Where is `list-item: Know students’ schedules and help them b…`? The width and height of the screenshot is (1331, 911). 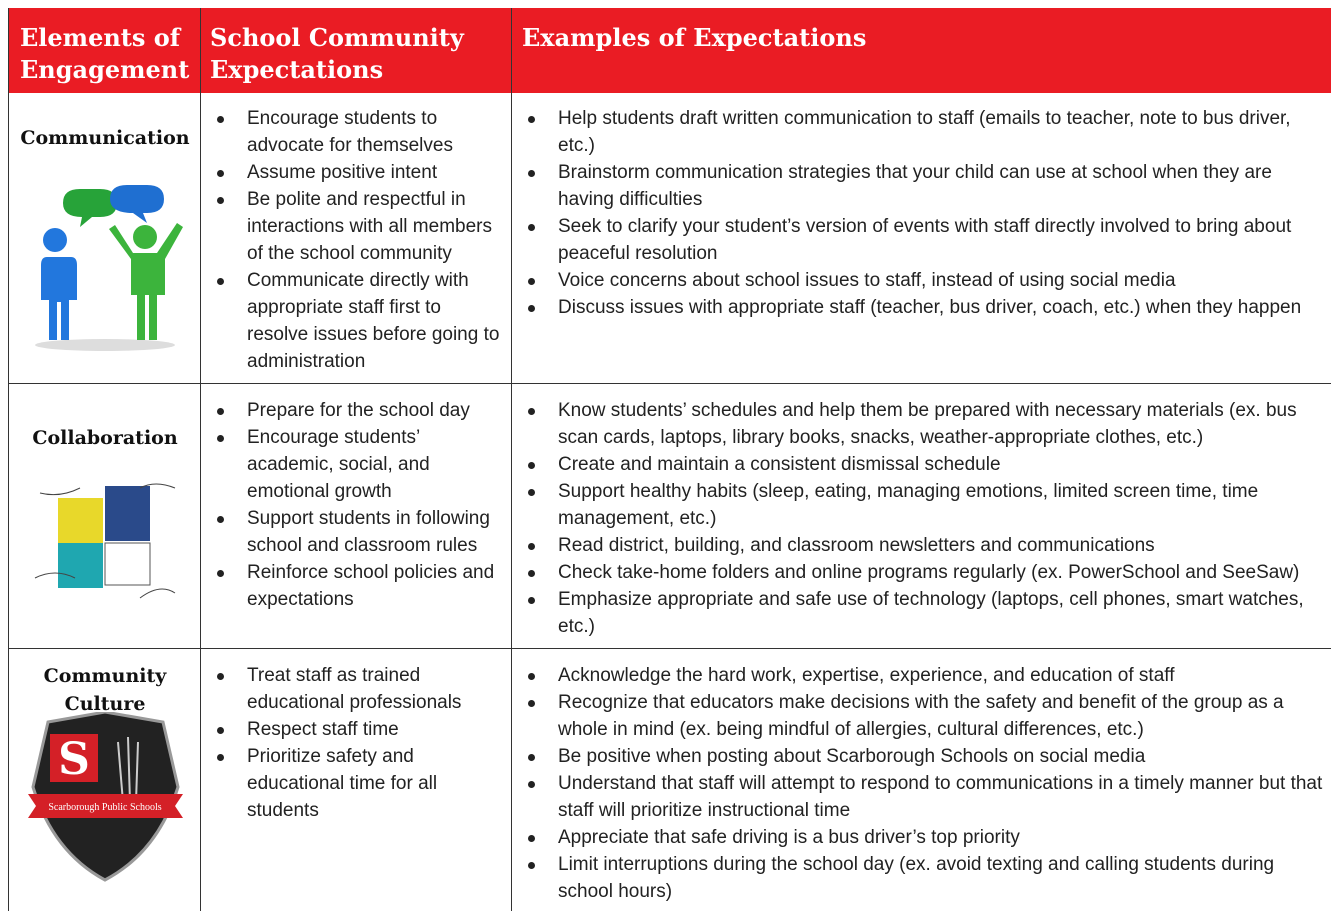 list-item: Know students’ schedules and help them b… is located at coordinates (920, 424).